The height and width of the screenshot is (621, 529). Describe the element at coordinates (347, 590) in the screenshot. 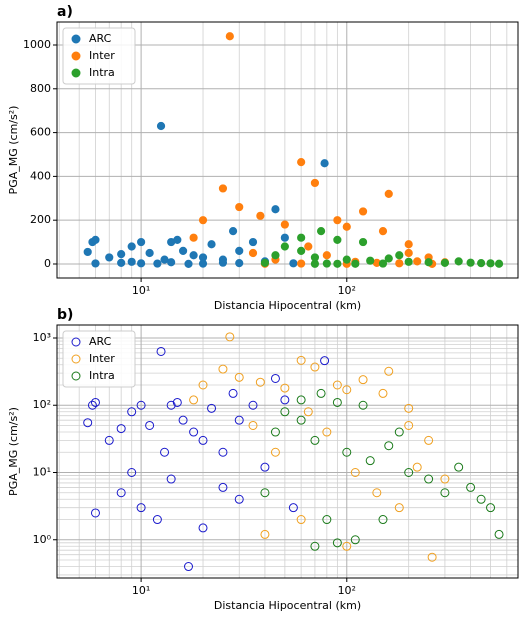

I see `x-tick-label: 10²` at that location.